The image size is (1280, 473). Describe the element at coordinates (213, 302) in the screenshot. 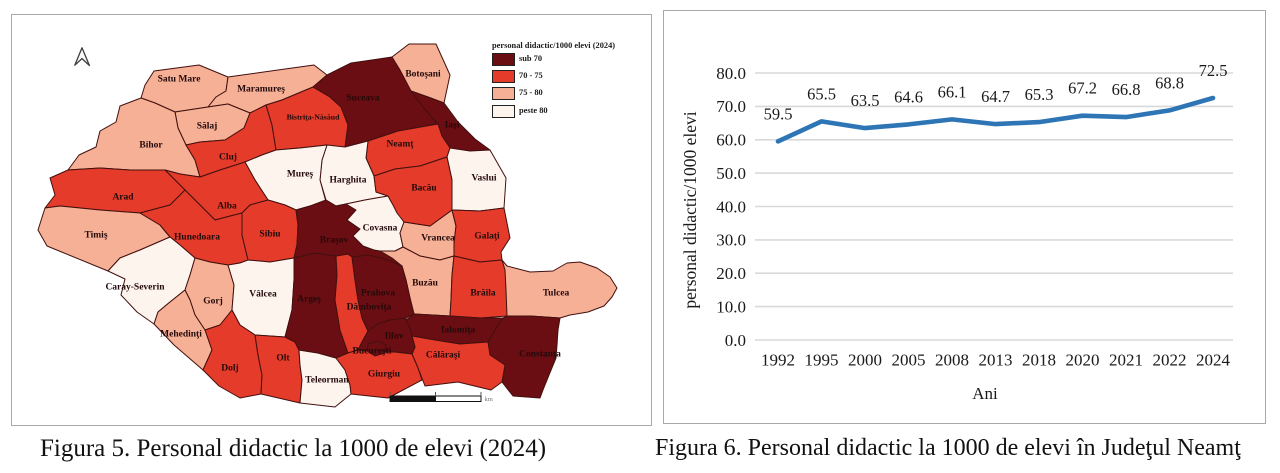

I see `svg-text: Gorj` at that location.